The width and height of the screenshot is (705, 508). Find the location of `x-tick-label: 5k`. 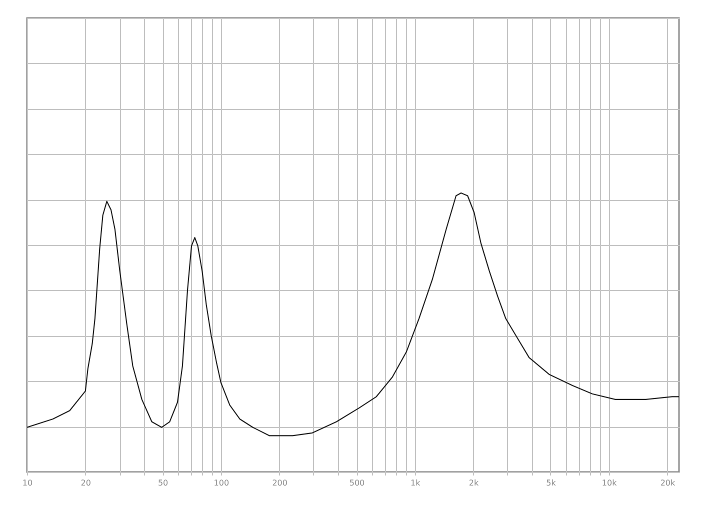

x-tick-label: 5k is located at coordinates (551, 483).